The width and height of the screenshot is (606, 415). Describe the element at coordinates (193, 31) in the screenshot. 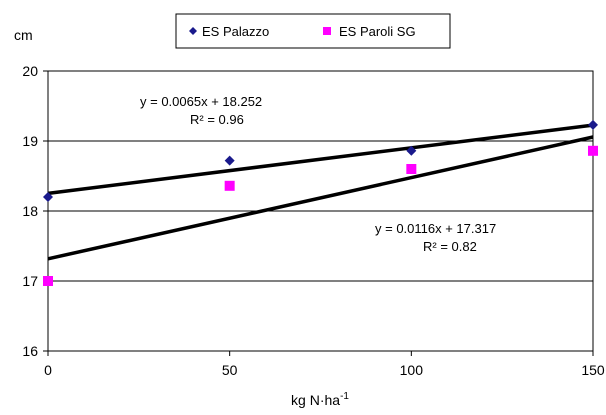

I see `legend-marker-es-palazzo` at that location.